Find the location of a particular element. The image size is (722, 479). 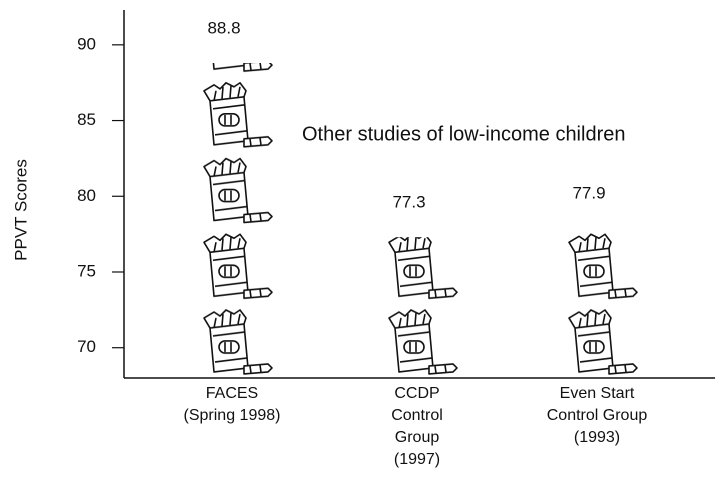

y-tick-label: 70 is located at coordinates (86, 346).